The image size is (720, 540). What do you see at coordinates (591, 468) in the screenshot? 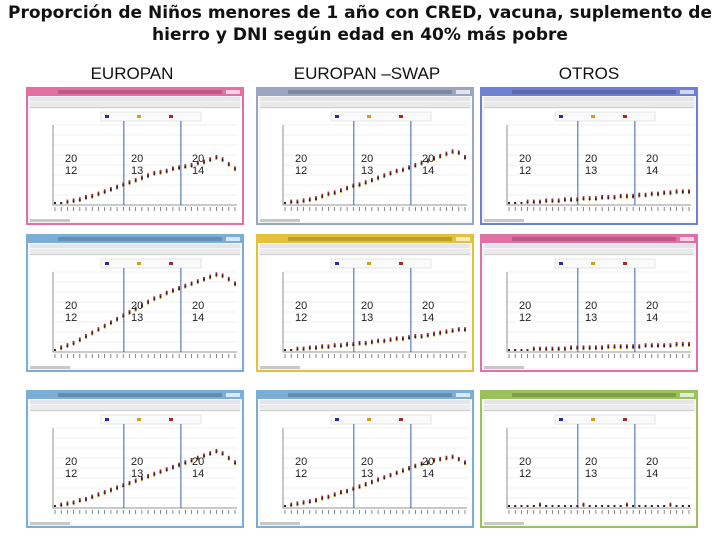
I see `period-label: 20 13` at bounding box center [591, 468].